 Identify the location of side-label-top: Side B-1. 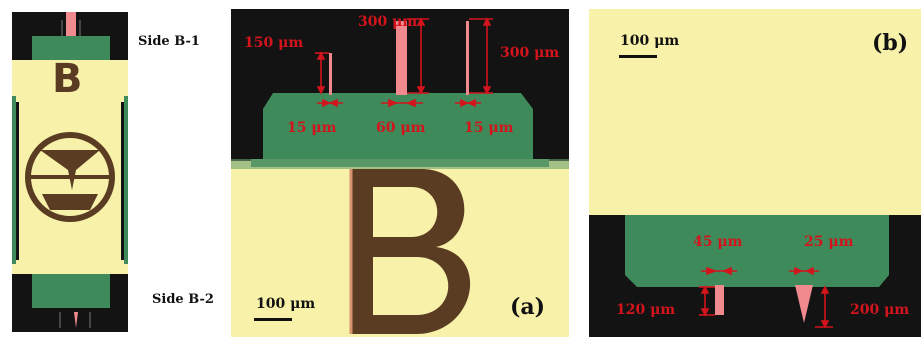
(169, 41).